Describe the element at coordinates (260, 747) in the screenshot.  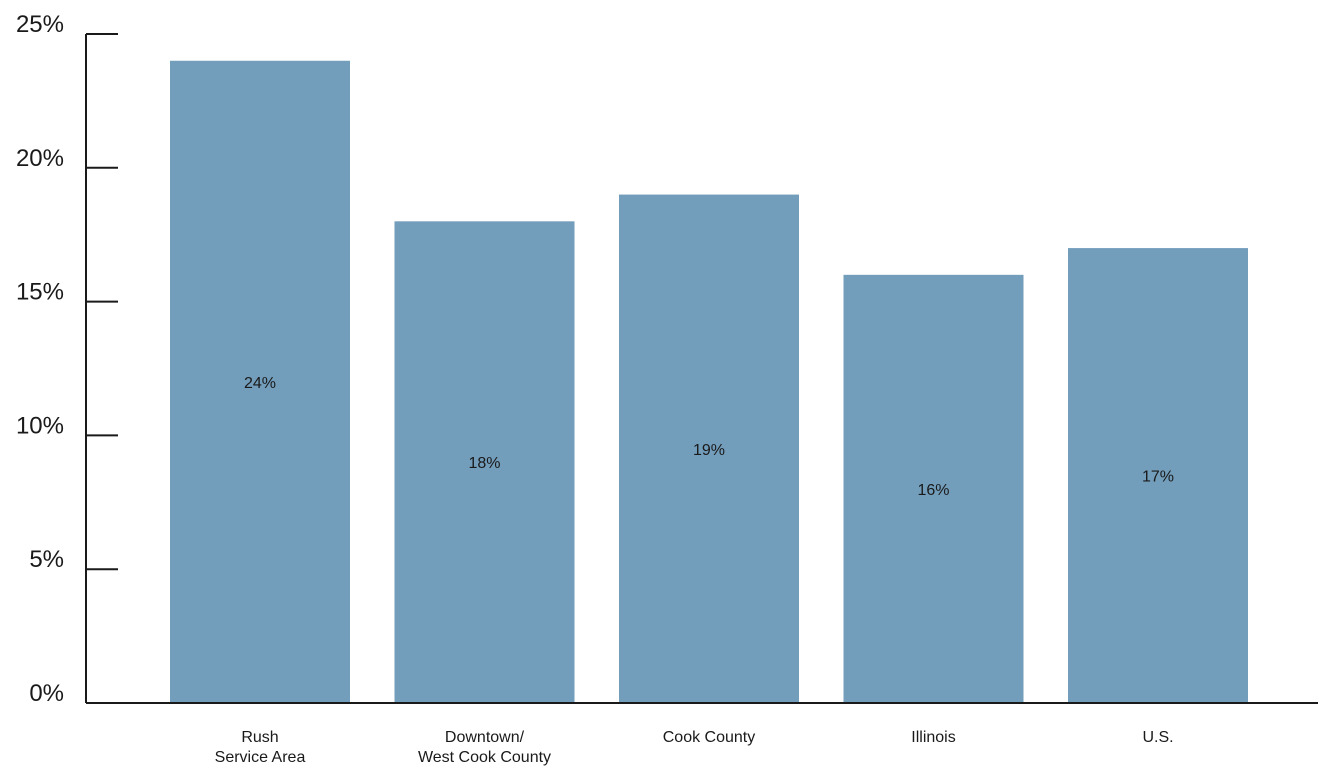
I see `category-label-0: Rush Service Area` at that location.